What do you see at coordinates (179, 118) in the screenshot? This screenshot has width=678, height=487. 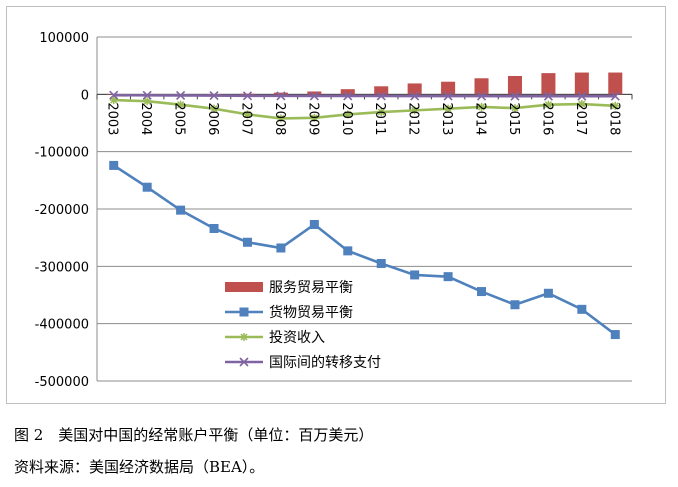 I see `x-tick-label: 2005` at bounding box center [179, 118].